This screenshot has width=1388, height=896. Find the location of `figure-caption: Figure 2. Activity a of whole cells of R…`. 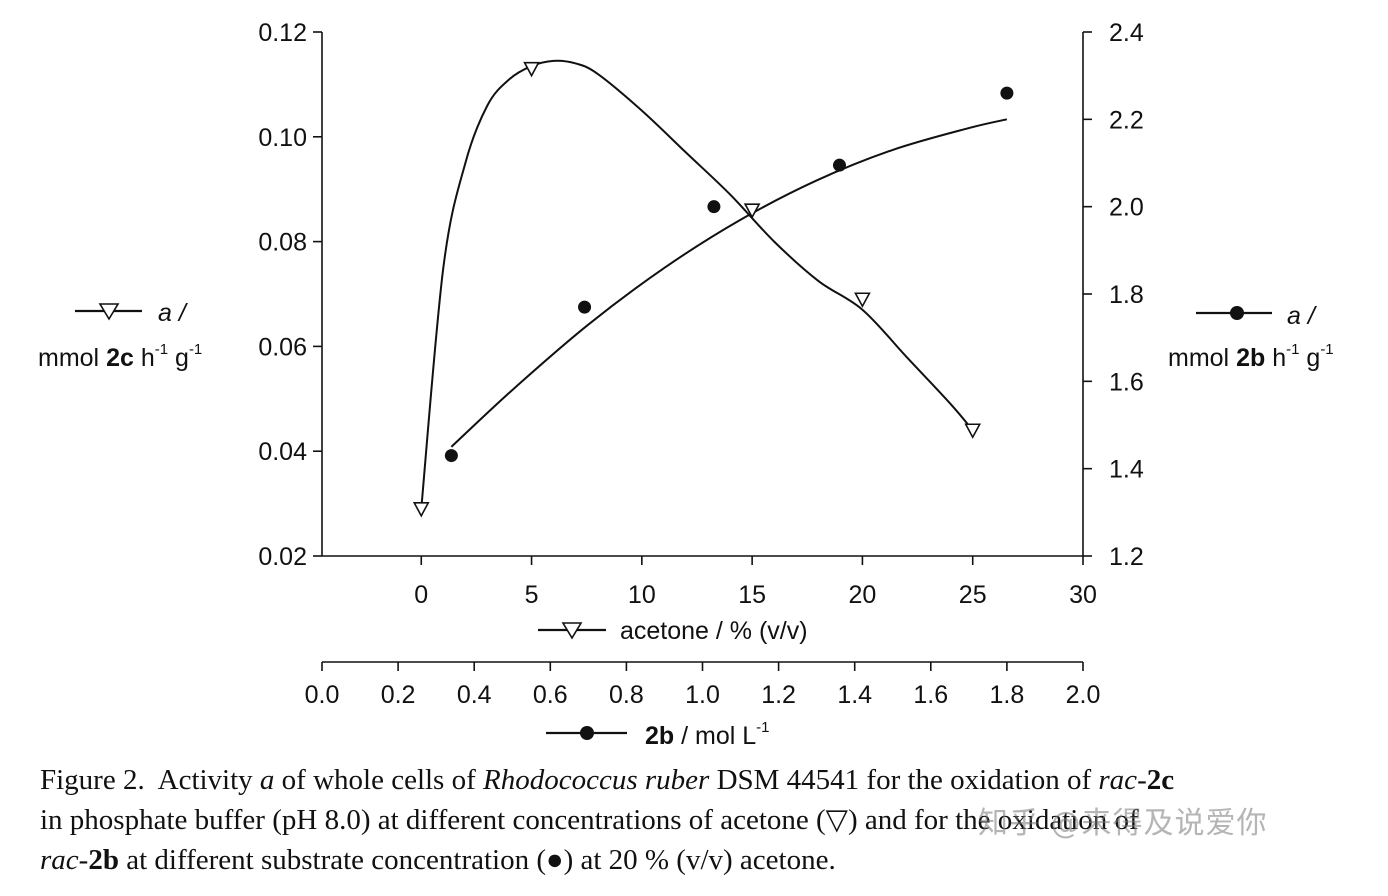

figure-caption: Figure 2. Activity a of whole cells of R… is located at coordinates (705, 820).